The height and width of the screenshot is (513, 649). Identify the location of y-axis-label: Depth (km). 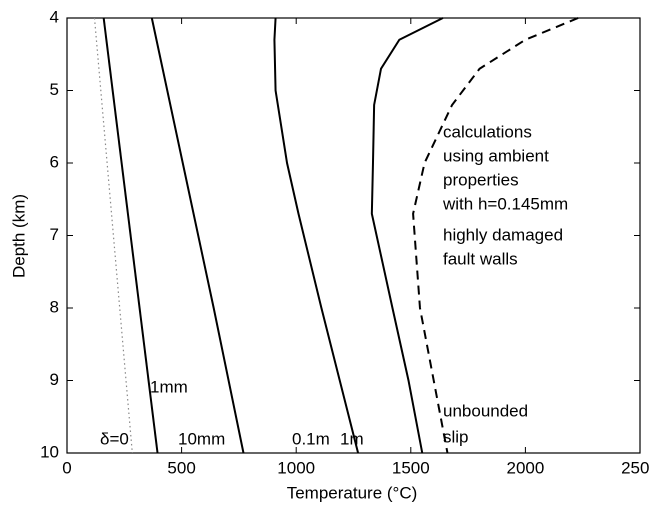
(18, 236).